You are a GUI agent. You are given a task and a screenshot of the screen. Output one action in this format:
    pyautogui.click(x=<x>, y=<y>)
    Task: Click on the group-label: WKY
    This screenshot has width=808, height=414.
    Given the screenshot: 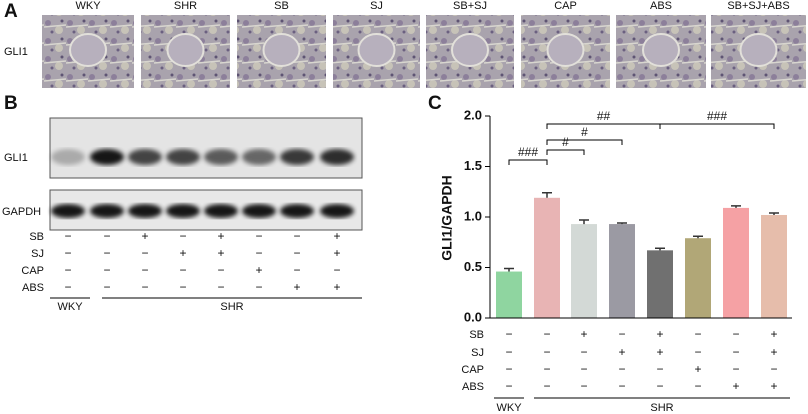 What is the action you would take?
    pyautogui.click(x=509, y=408)
    